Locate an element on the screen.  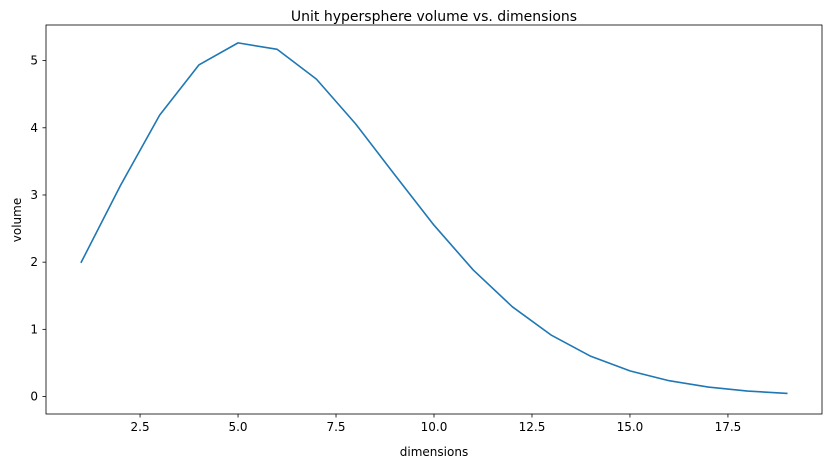
y-tick-label: 1 is located at coordinates (34, 329).